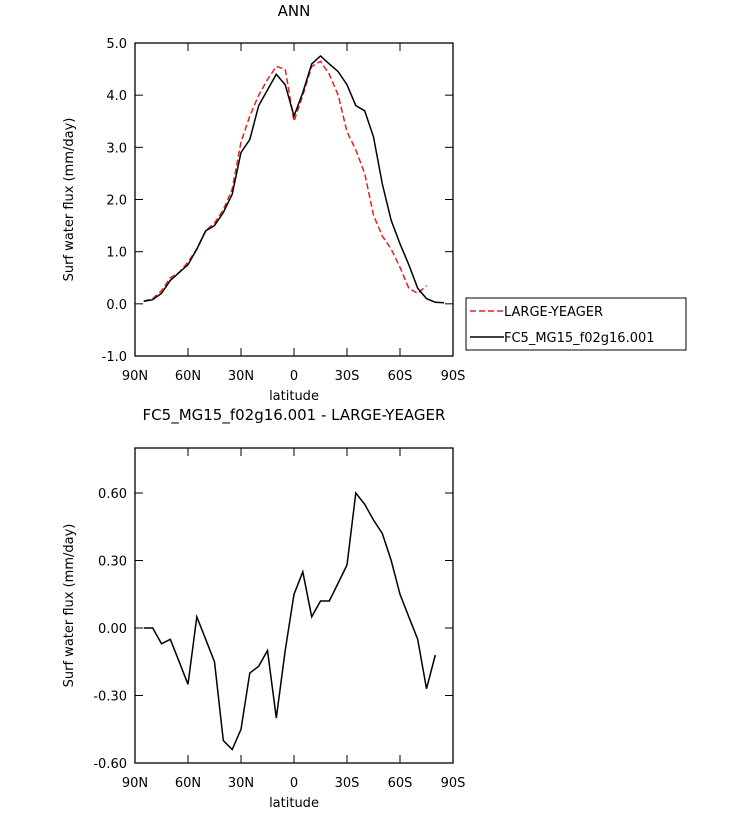 The image size is (733, 822). Describe the element at coordinates (116, 96) in the screenshot. I see `y-tick-label: 4.0` at that location.